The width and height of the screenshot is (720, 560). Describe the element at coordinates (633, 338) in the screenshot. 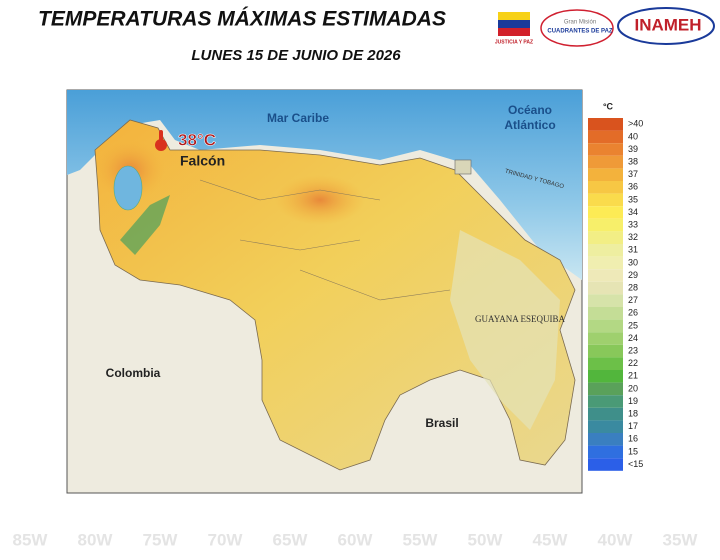

I see `legend-label: 24` at that location.